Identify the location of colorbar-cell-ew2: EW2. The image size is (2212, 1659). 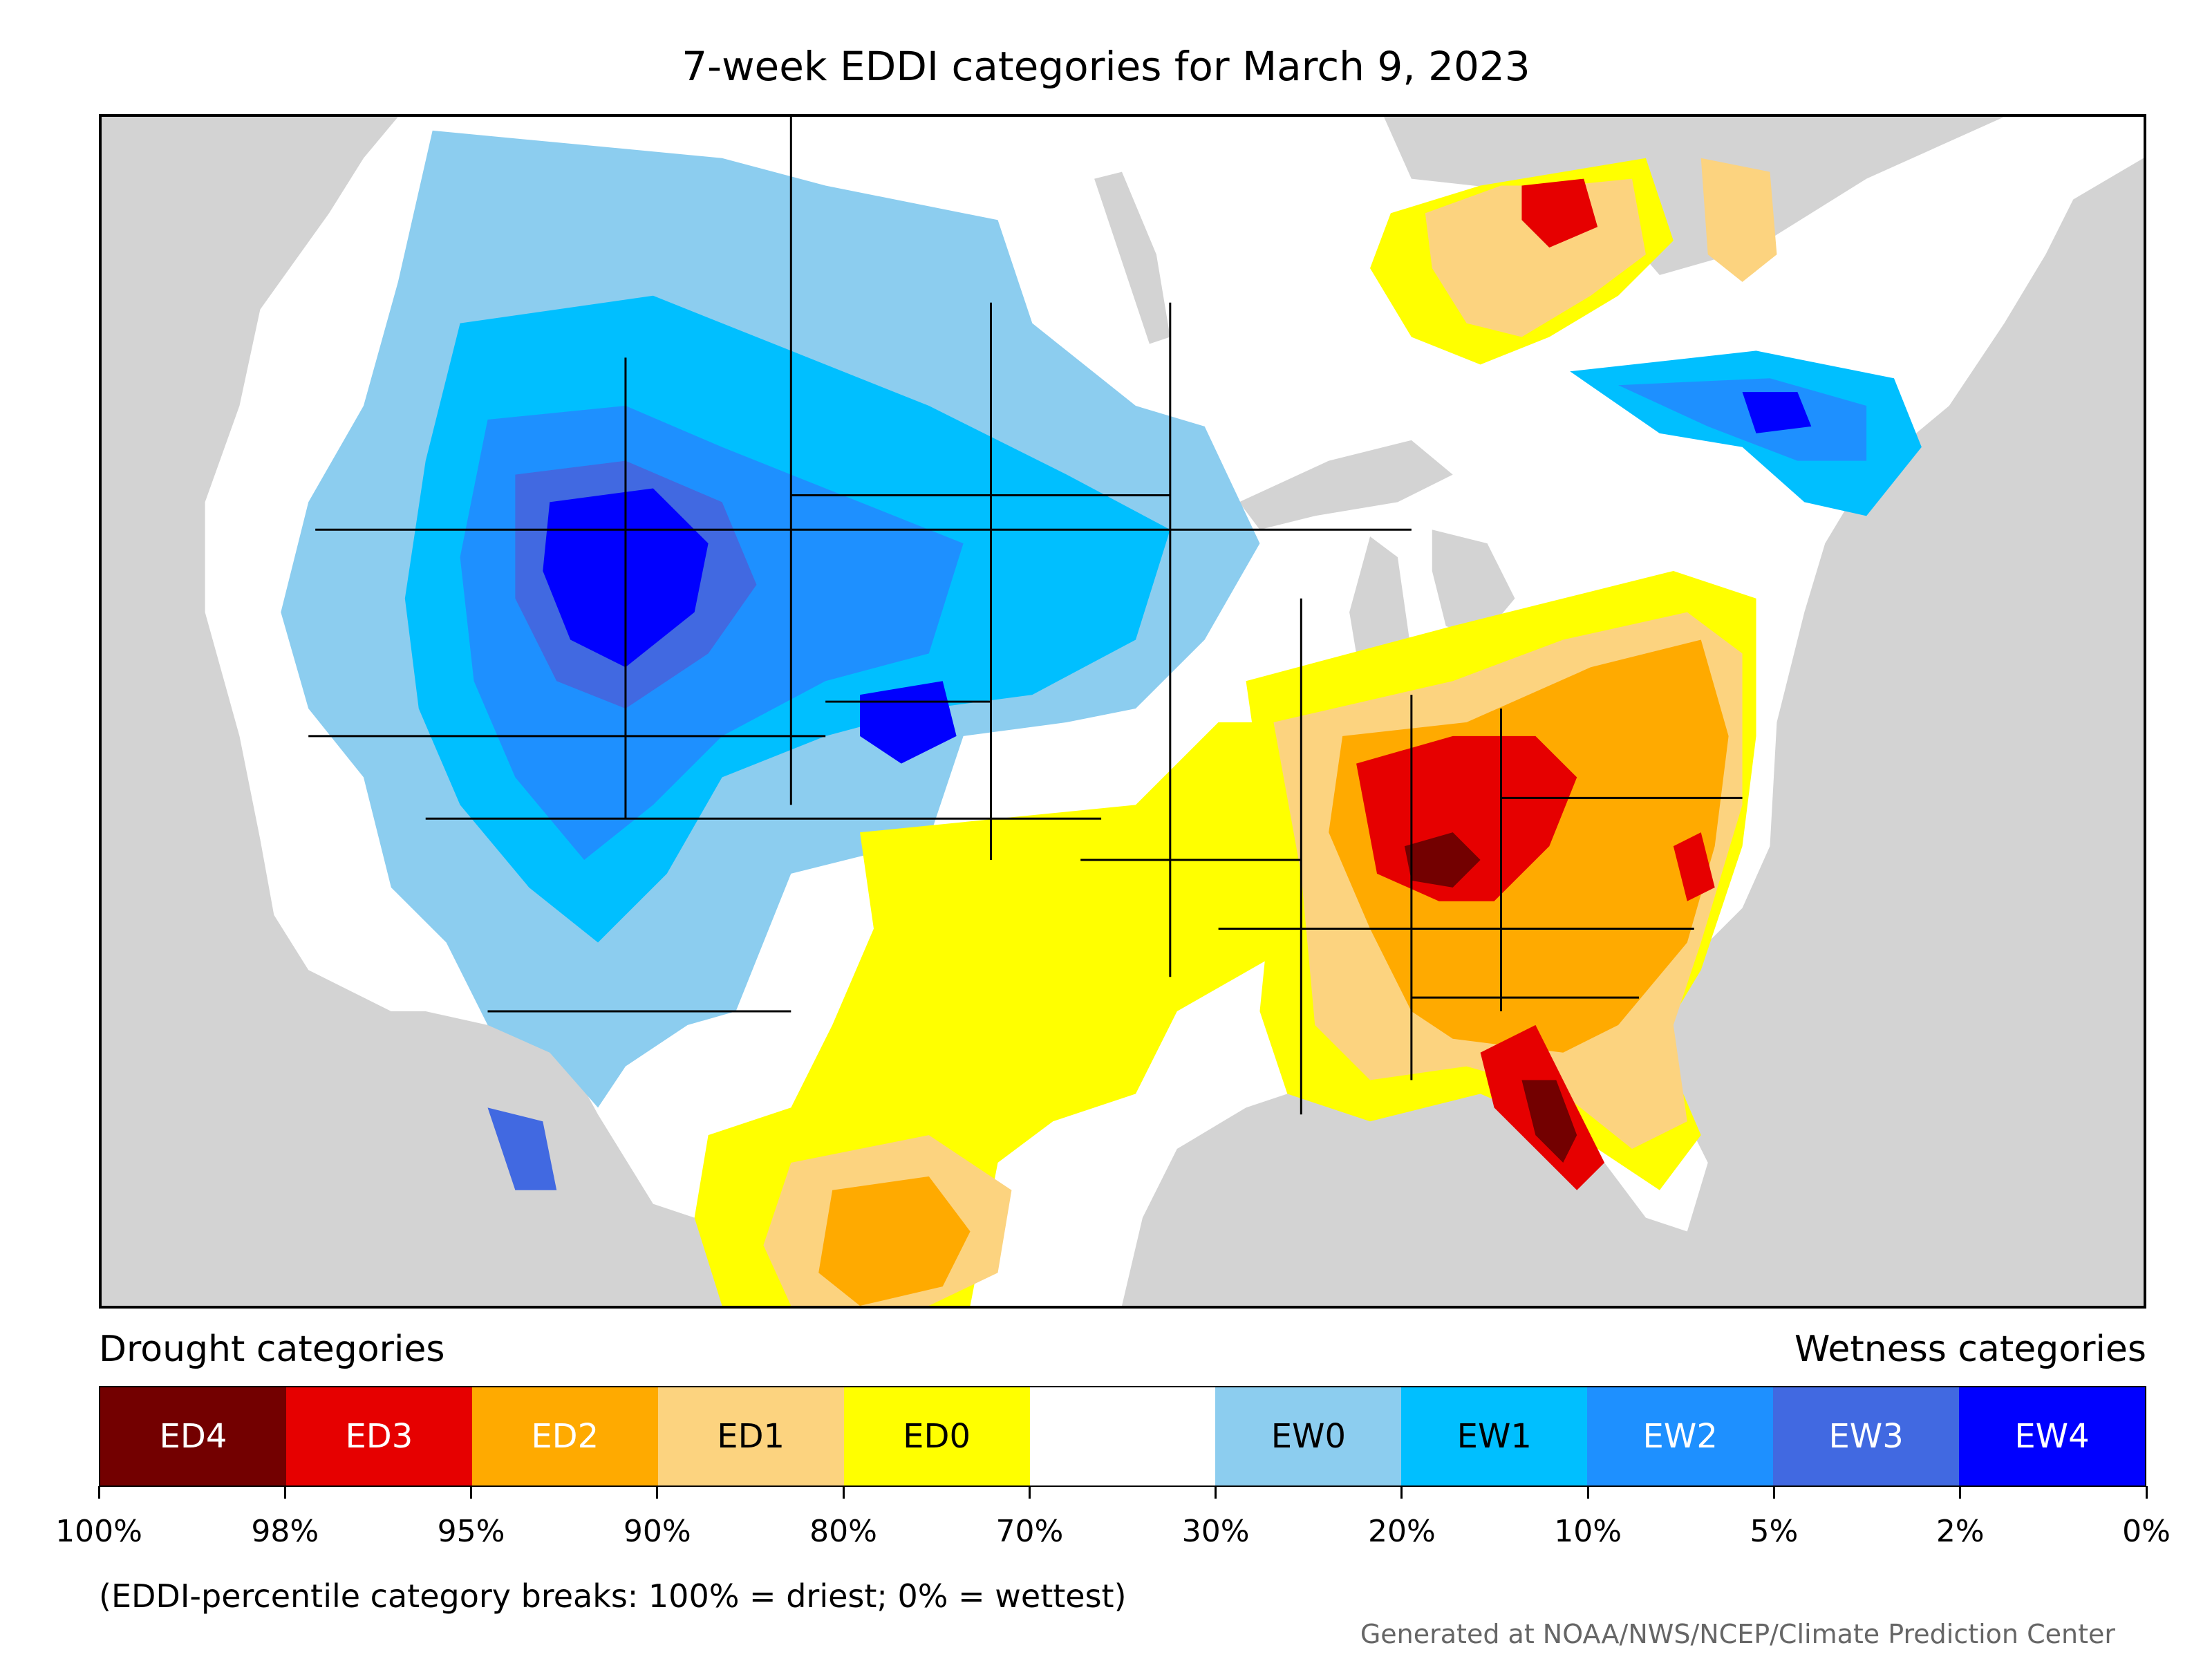
(1680, 1436).